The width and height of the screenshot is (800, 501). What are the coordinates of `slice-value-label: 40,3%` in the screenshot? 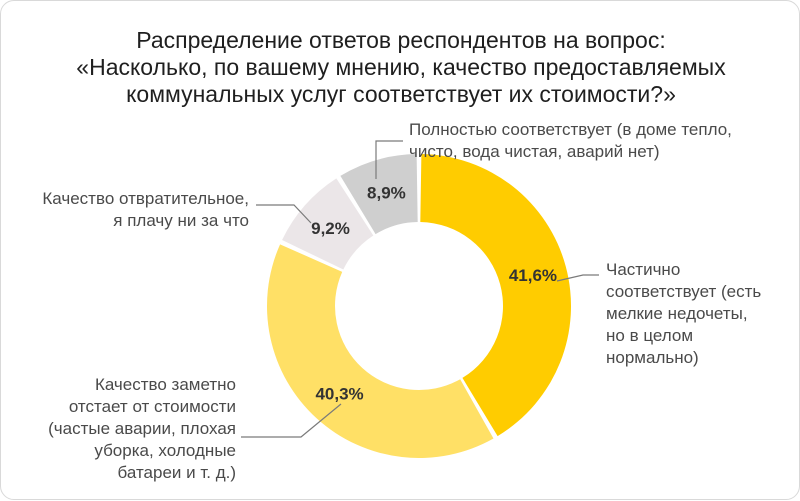 It's located at (339, 393).